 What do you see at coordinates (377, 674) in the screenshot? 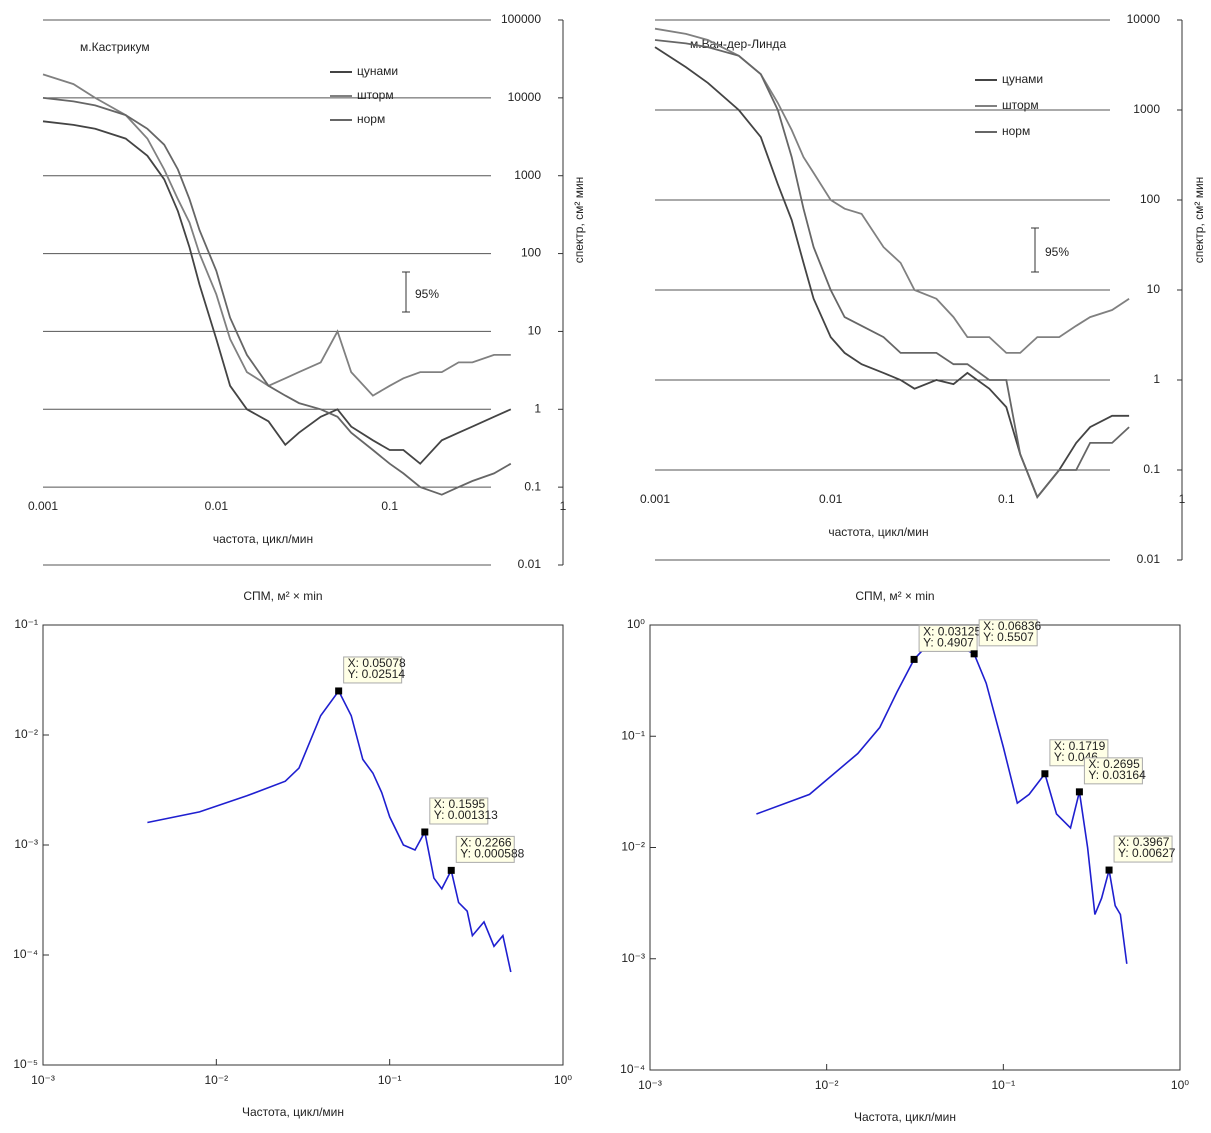
I see `datatip-y: Y: 0.02514` at bounding box center [377, 674].